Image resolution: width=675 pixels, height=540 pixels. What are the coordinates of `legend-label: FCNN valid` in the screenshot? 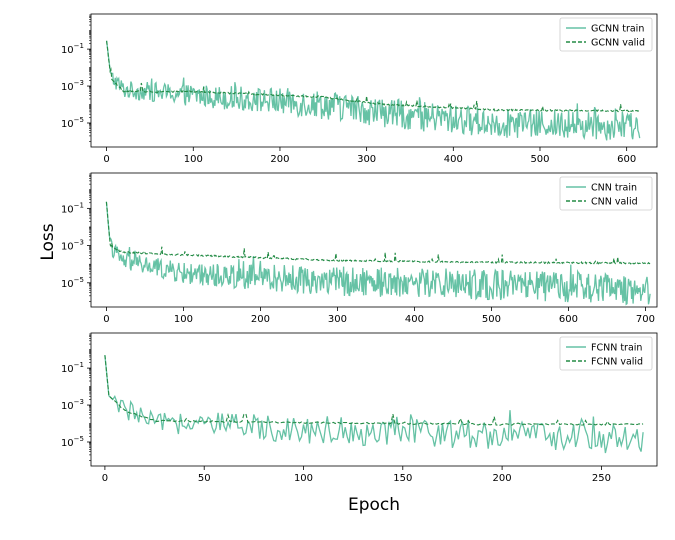 It's located at (617, 362).